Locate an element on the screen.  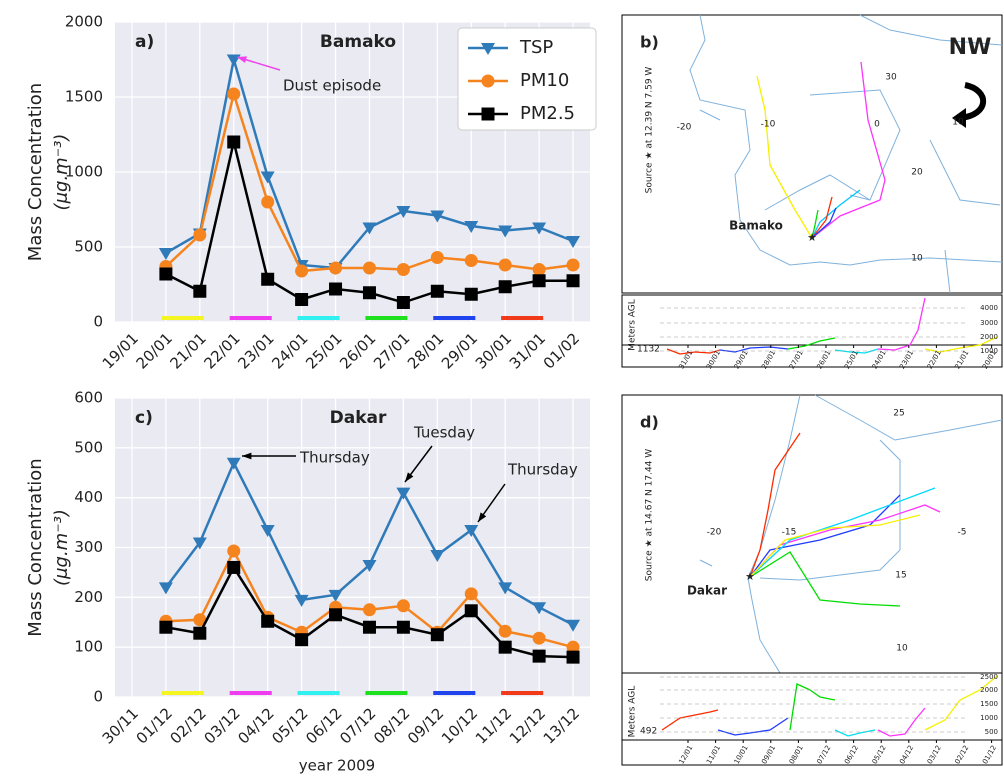
lat-label: 10 is located at coordinates (917, 259).